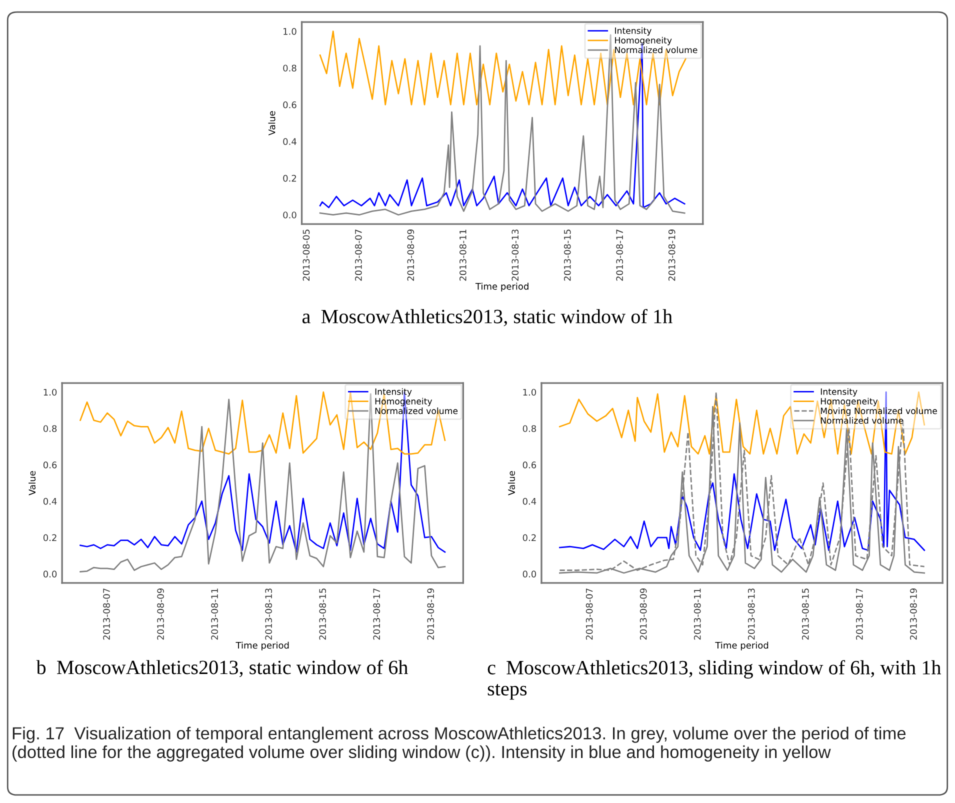 The image size is (955, 803). What do you see at coordinates (714, 680) in the screenshot?
I see `text: c MoscowAthletics2013, sliding window of 6h, with 1h steps` at bounding box center [714, 680].